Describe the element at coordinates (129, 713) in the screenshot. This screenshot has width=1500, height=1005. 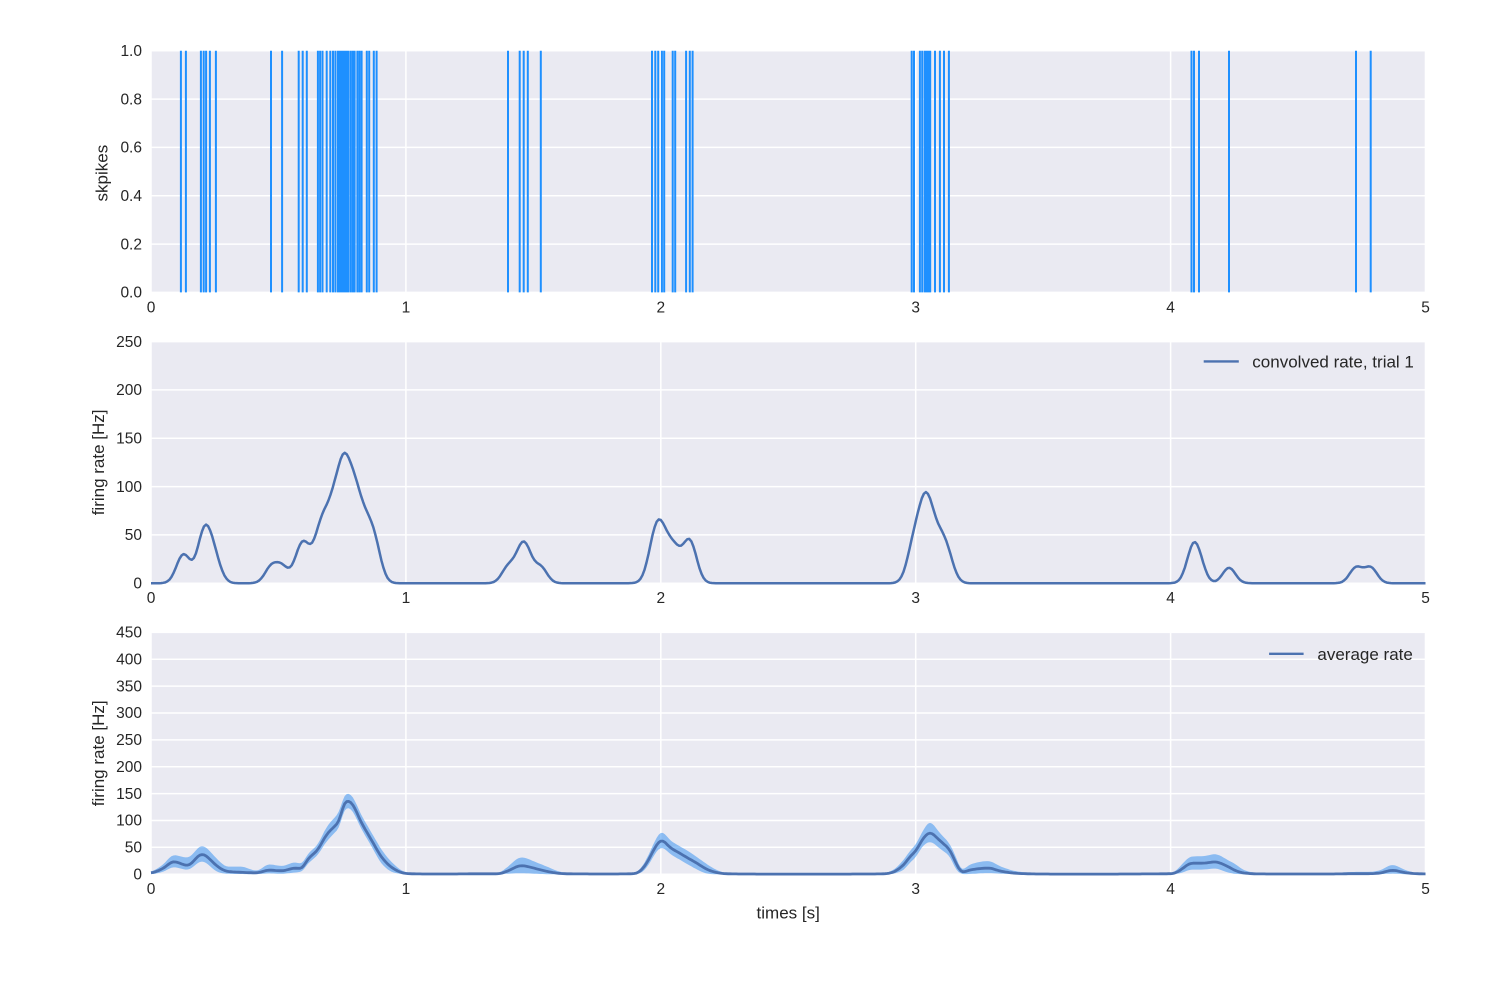
I see `svg-text: 300` at that location.